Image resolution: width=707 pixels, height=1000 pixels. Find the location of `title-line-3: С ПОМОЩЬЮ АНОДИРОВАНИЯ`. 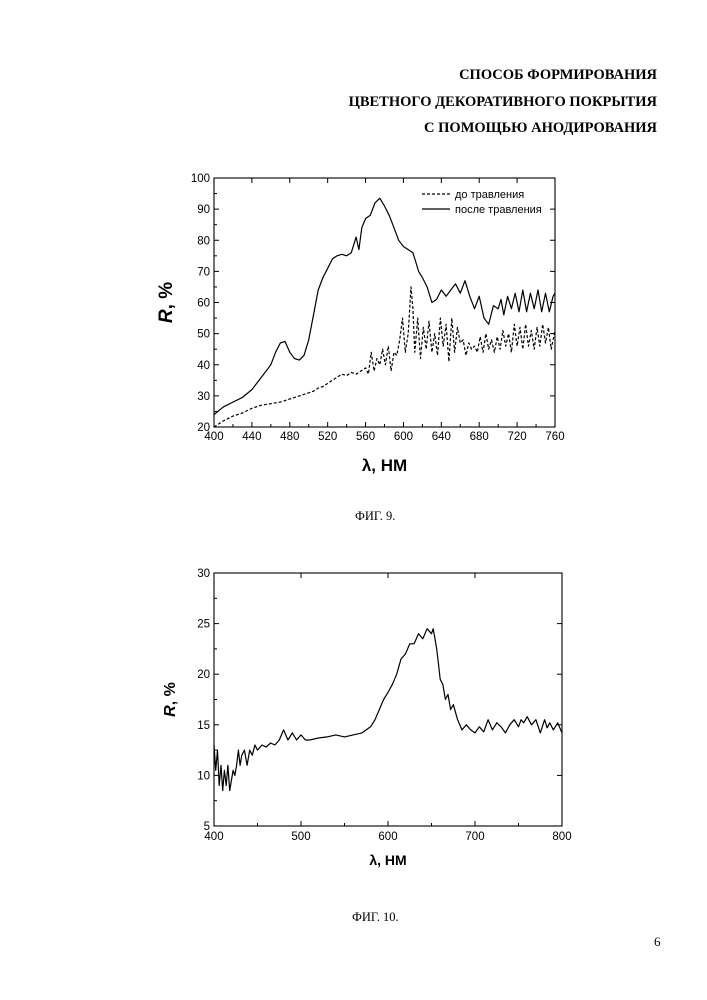

title-line-3: С ПОМОЩЬЮ АНОДИРОВАНИЯ is located at coordinates (540, 128).